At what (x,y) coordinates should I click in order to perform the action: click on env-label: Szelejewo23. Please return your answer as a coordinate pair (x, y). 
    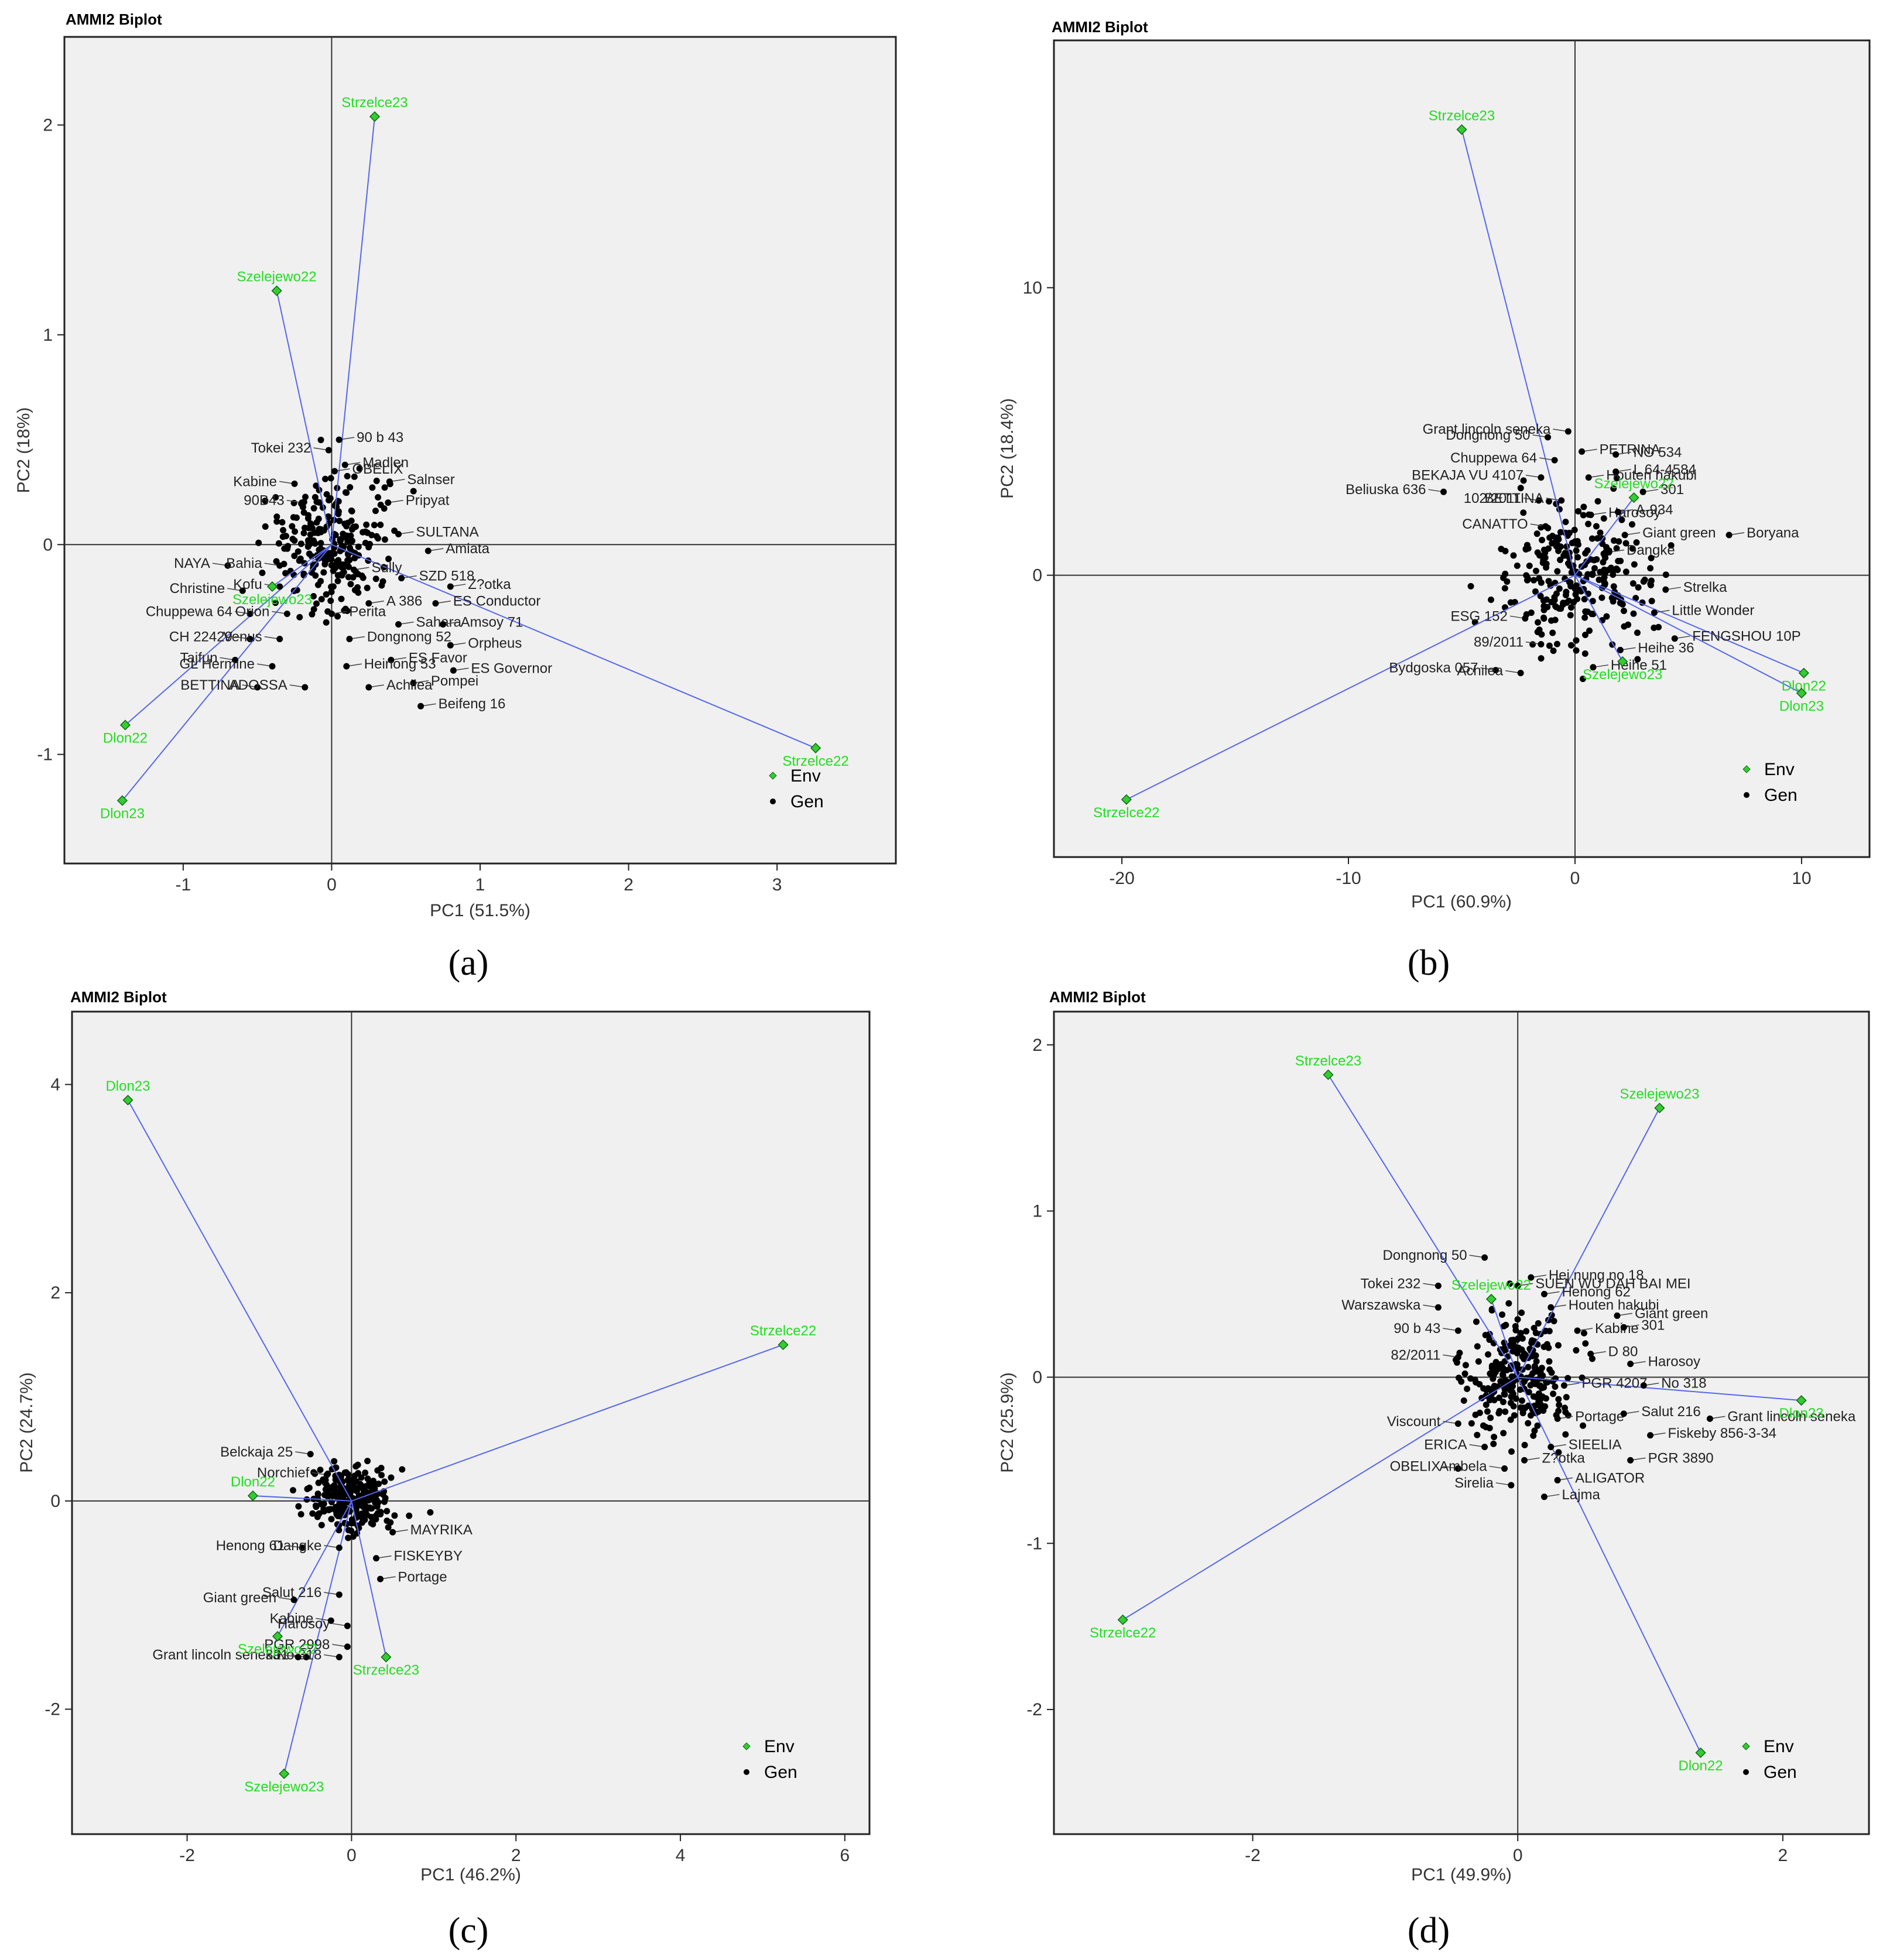
    Looking at the image, I should click on (284, 1787).